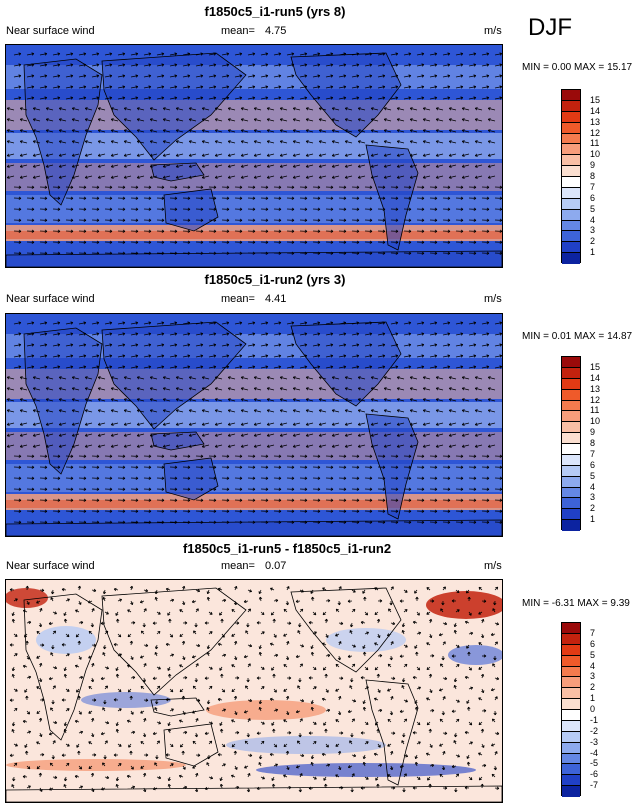 This screenshot has height=808, width=643. I want to click on colorbar-tick-label: -5, so click(594, 763).